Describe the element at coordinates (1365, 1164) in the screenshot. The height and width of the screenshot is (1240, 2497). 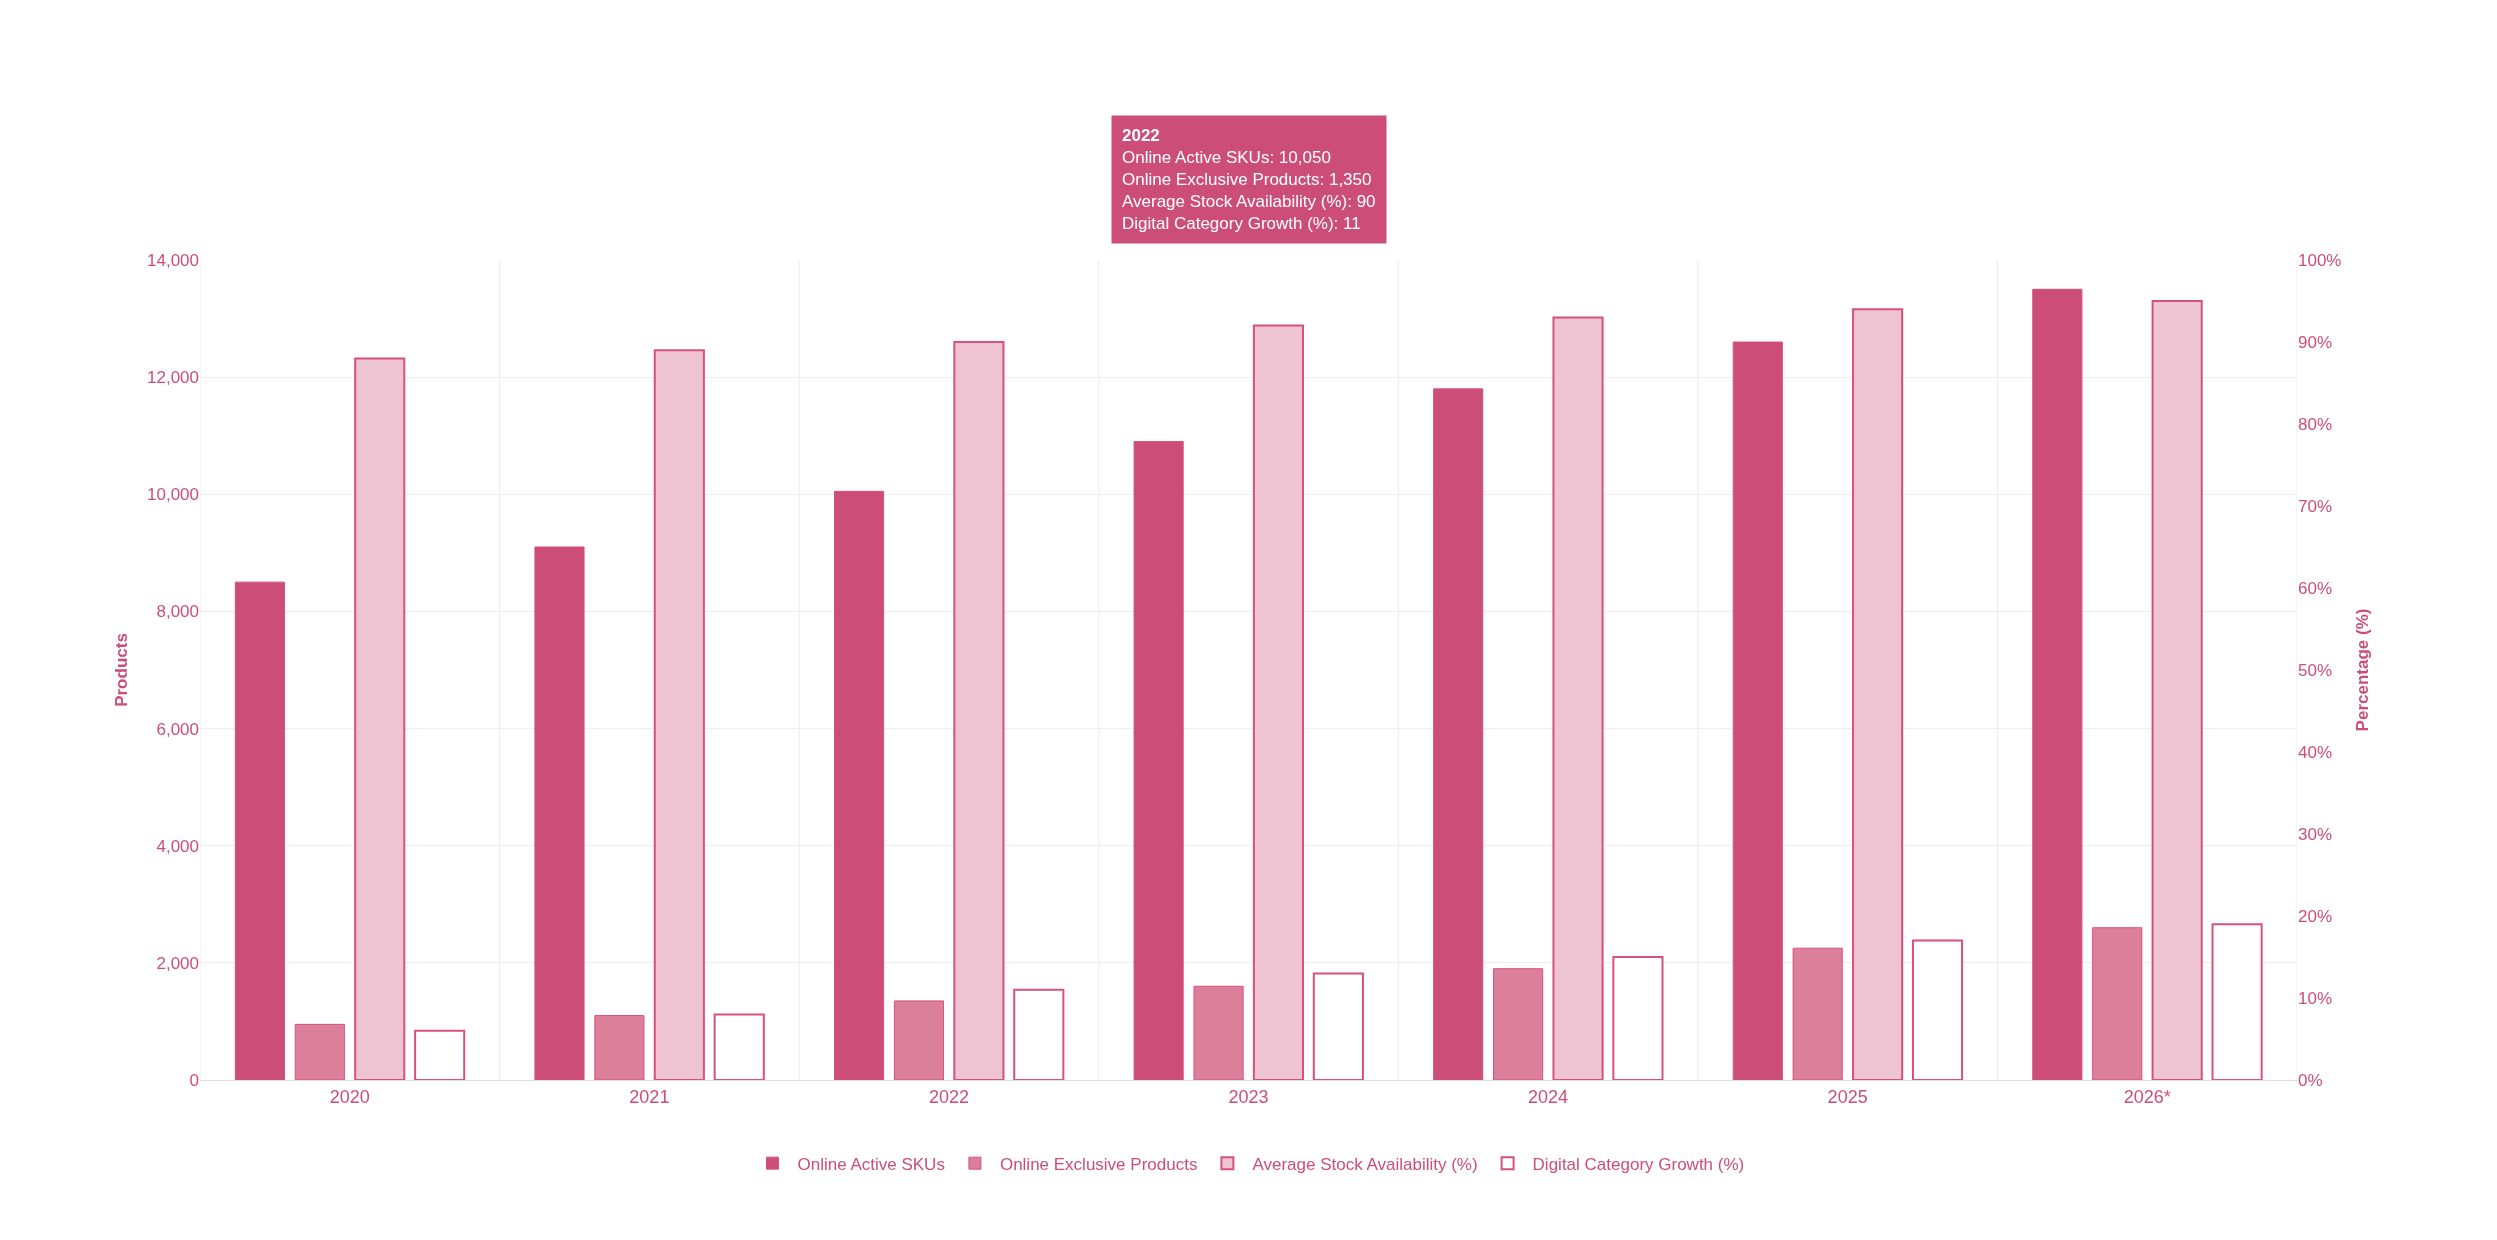
I see `legend-label: Average Stock Availability (%)` at that location.